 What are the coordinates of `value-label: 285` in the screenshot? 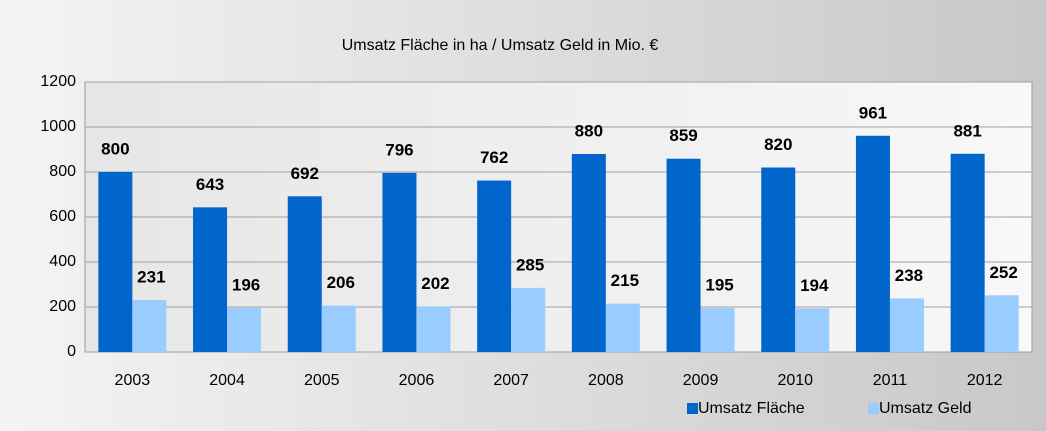 It's located at (530, 264).